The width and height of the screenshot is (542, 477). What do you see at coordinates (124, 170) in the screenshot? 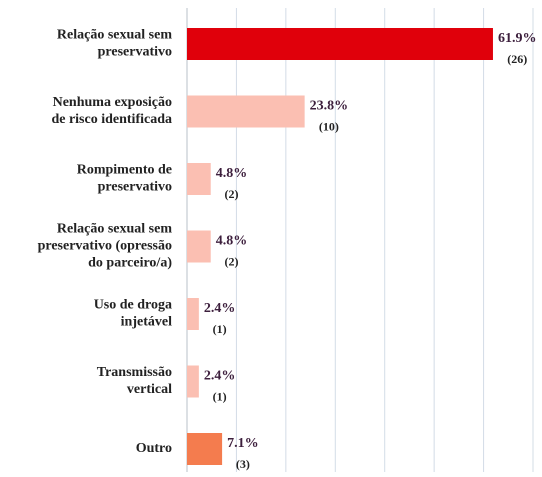
I see `category-label: Rompimento de` at bounding box center [124, 170].